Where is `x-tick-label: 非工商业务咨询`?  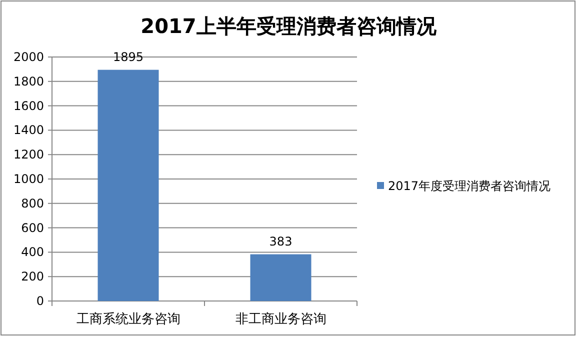 x-tick-label: 非工商业务咨询 is located at coordinates (280, 319).